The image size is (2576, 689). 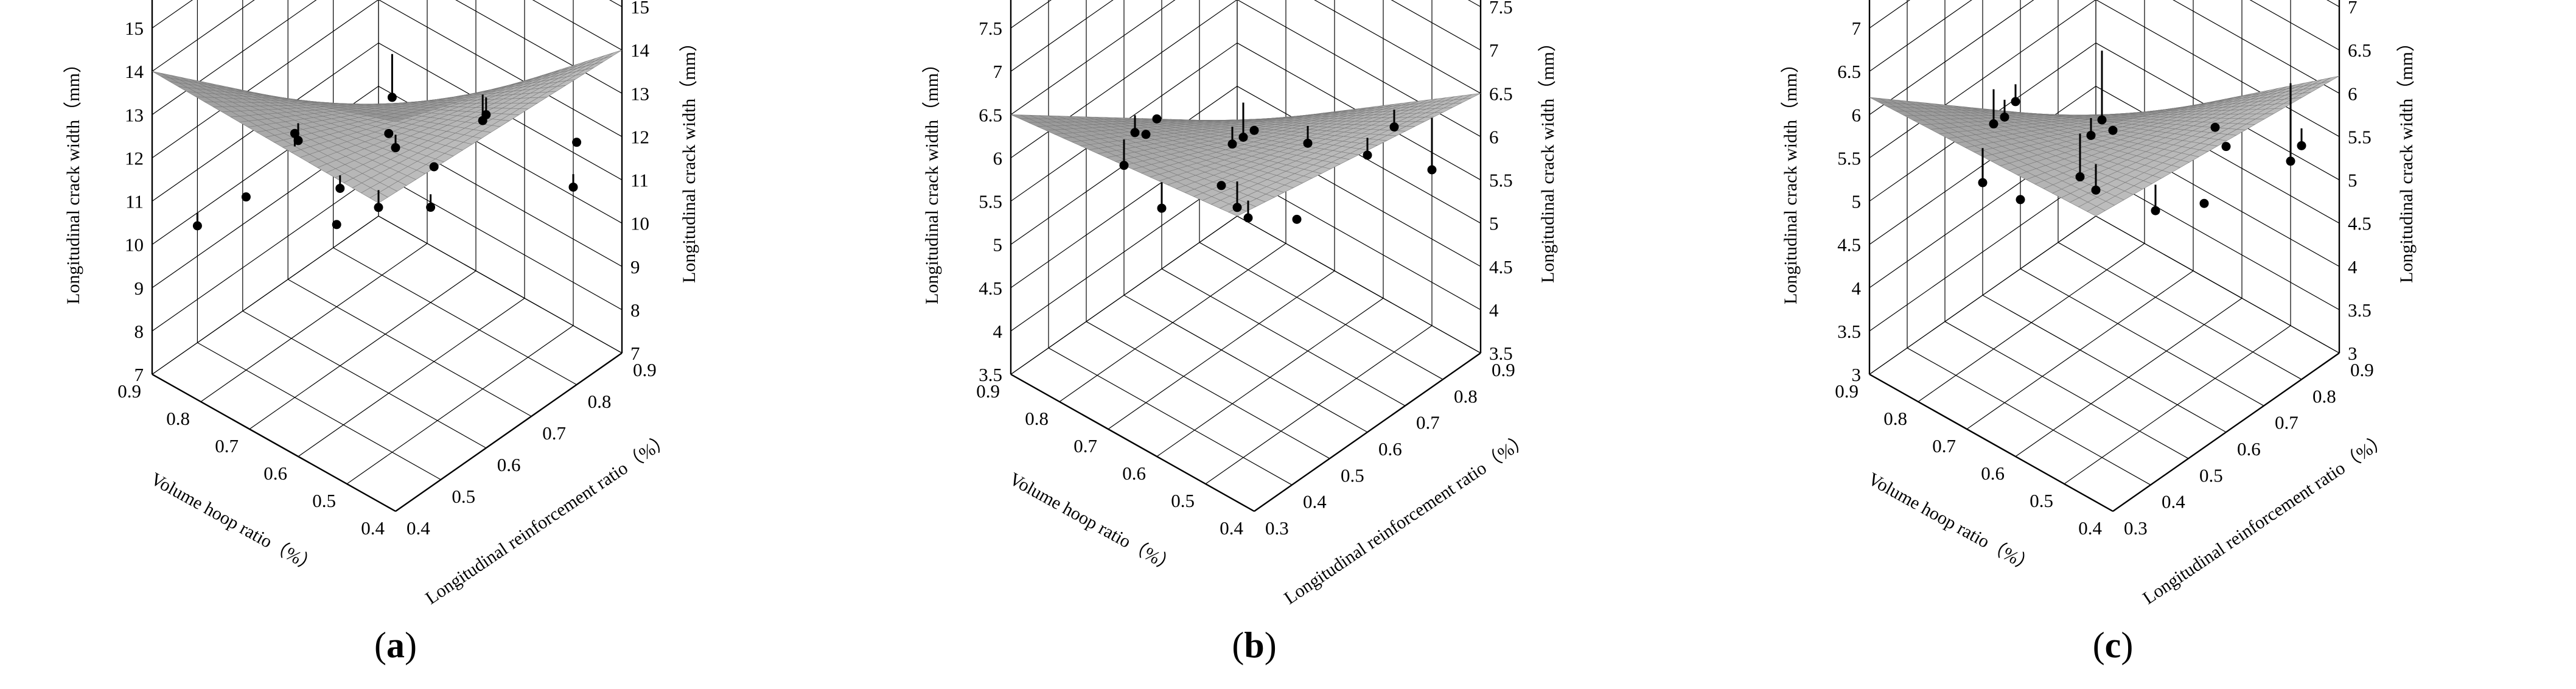 What do you see at coordinates (411, 645) in the screenshot?
I see `panel-label-close: )` at bounding box center [411, 645].